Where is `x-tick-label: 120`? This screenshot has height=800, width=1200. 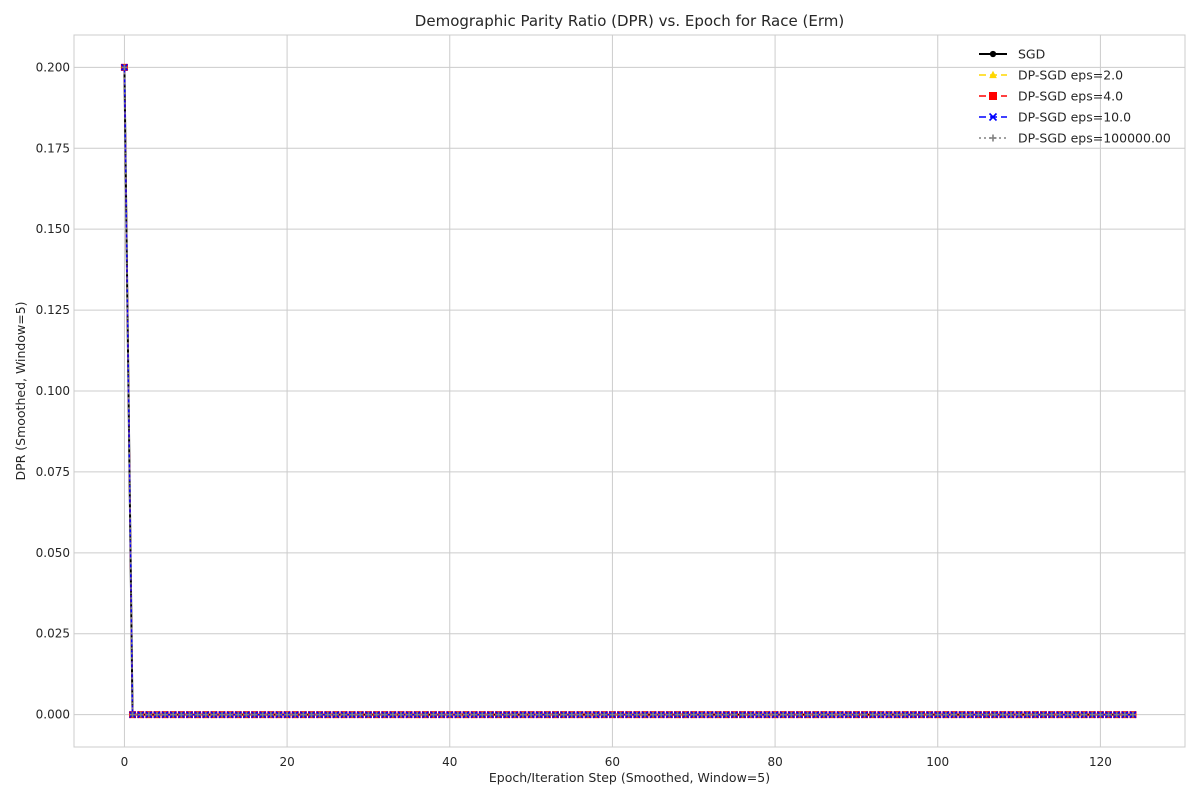 x-tick-label: 120 is located at coordinates (1100, 762).